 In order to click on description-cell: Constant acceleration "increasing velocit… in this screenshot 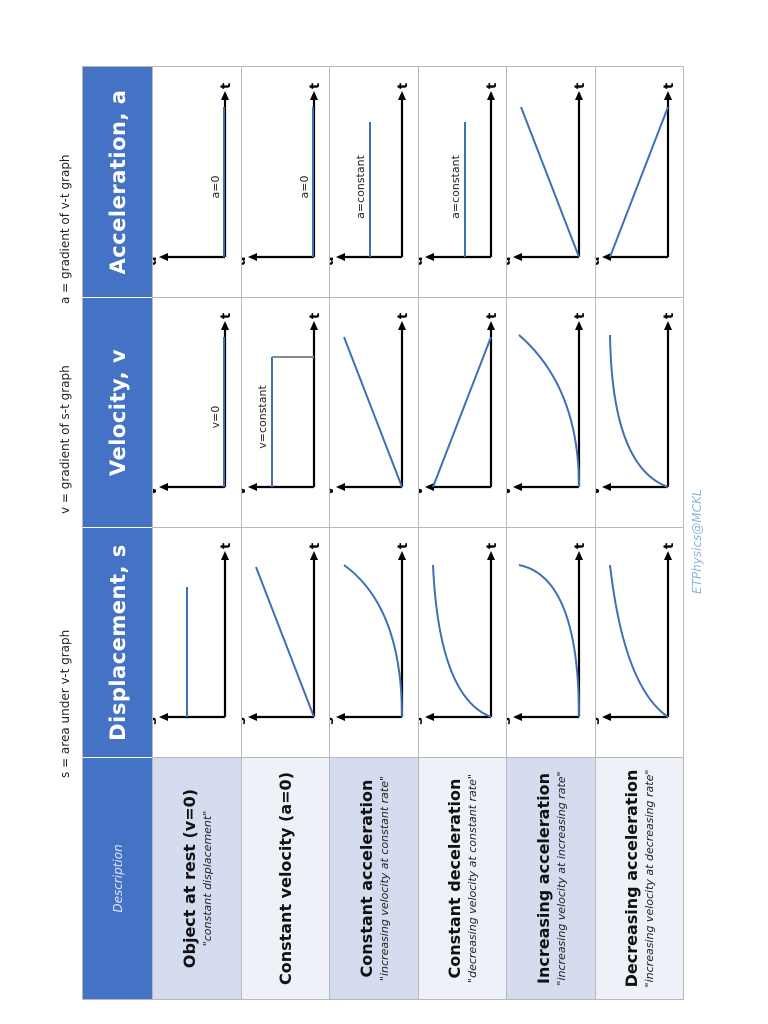, I will do `click(373, 878)`.